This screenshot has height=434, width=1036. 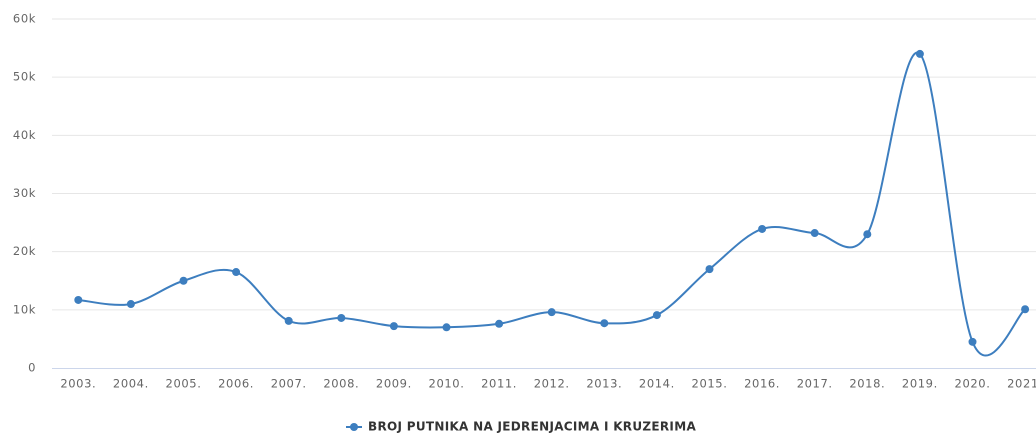 I want to click on x-tick-label: 2018., so click(x=867, y=384).